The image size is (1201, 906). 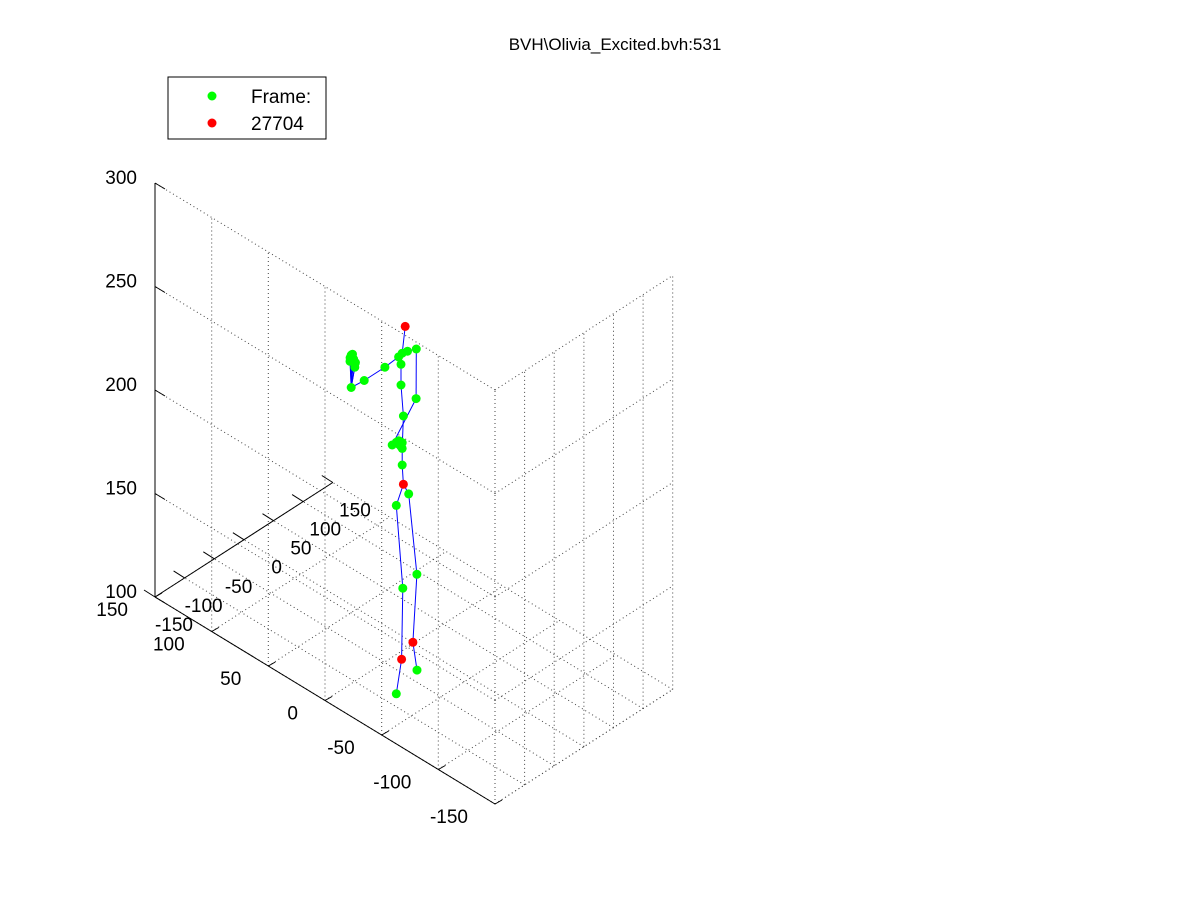 What do you see at coordinates (412, 642) in the screenshot?
I see `joint-rankle` at bounding box center [412, 642].